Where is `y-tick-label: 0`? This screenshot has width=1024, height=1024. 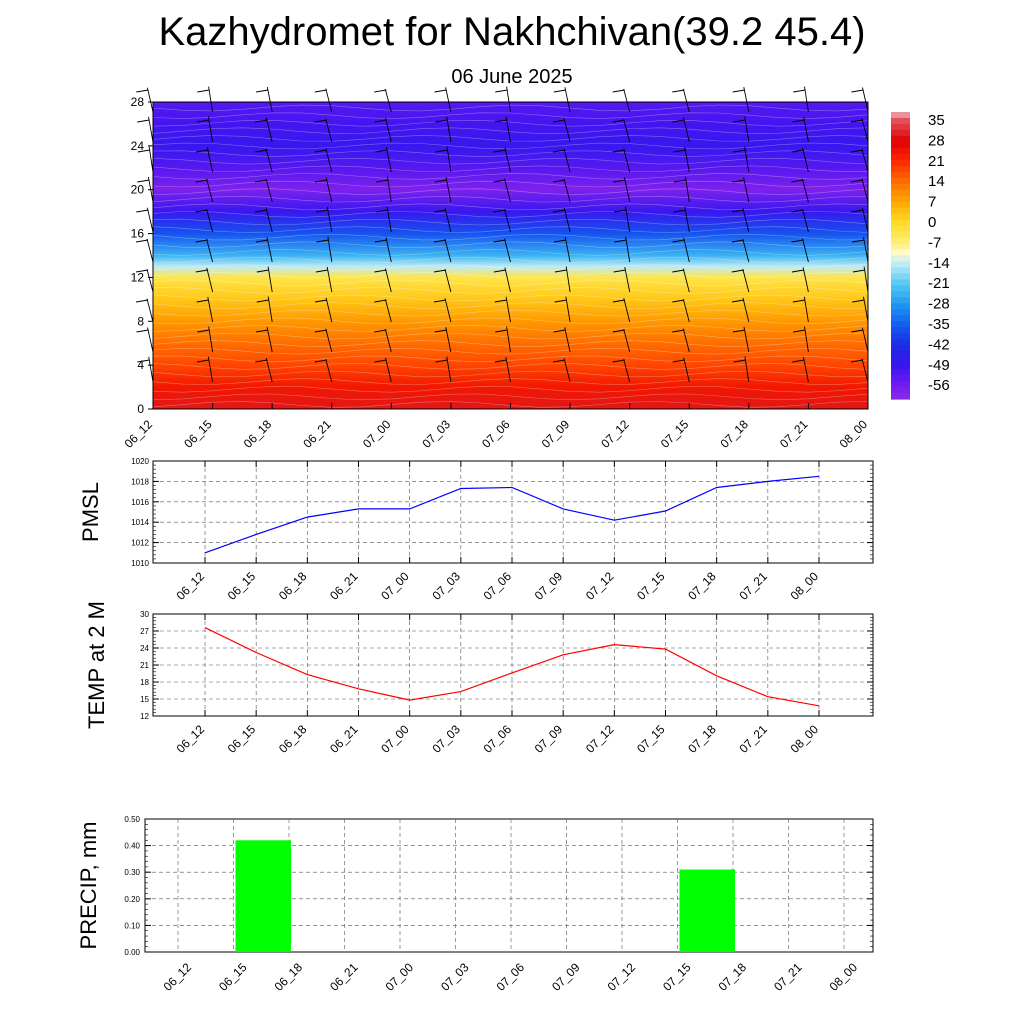
y-tick-label: 0 is located at coordinates (140, 409).